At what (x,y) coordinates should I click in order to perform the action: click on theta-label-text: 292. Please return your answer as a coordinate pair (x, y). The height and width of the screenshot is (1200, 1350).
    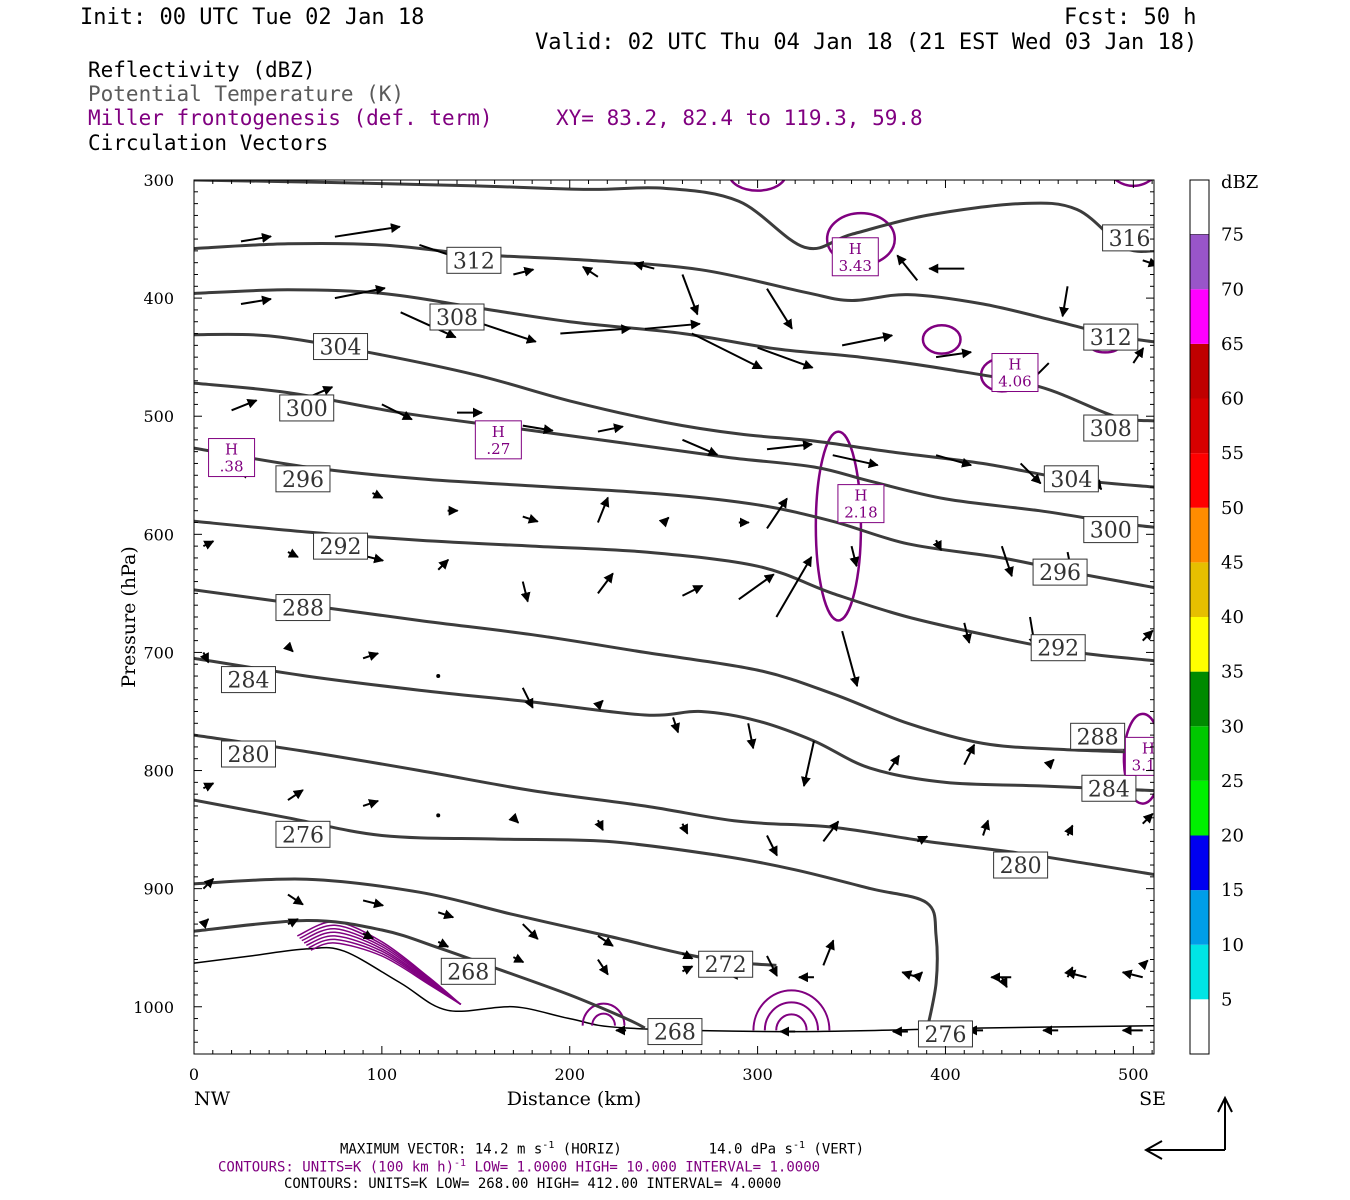
    Looking at the image, I should click on (341, 547).